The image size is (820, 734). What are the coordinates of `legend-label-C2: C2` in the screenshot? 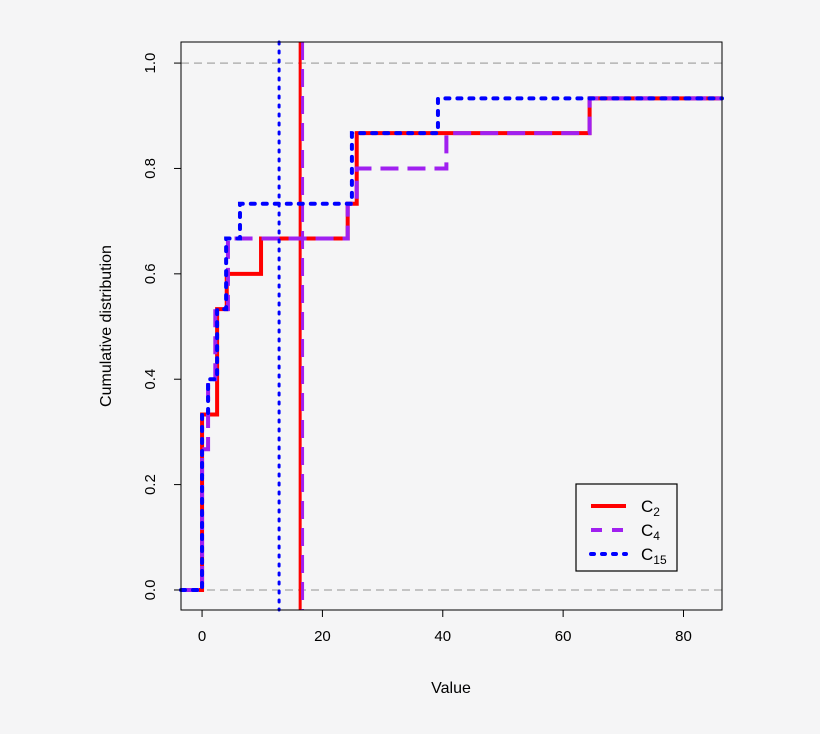 It's located at (650, 508).